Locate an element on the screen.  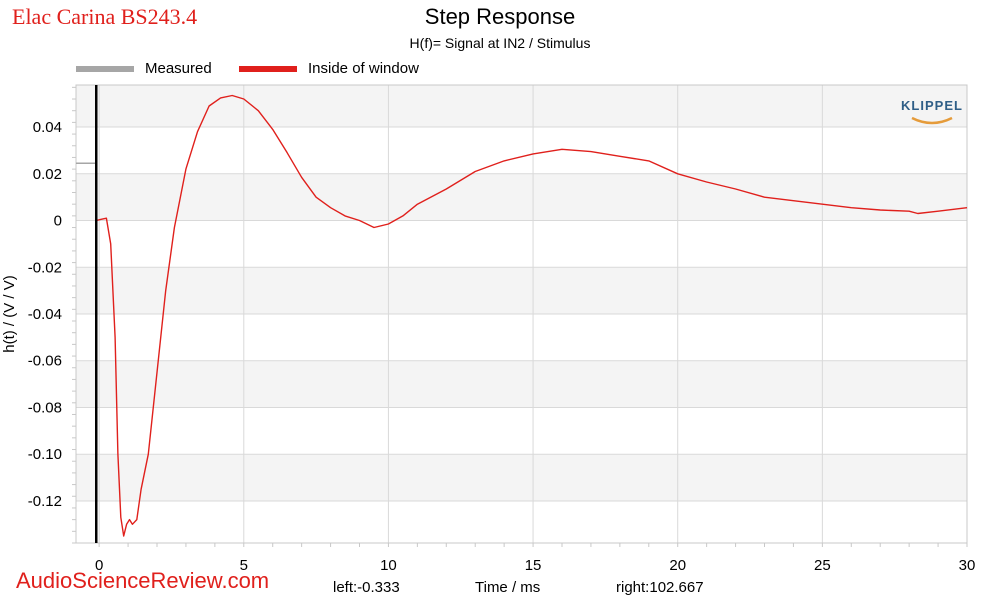
window-left-label: left:-0.333 is located at coordinates (366, 587).